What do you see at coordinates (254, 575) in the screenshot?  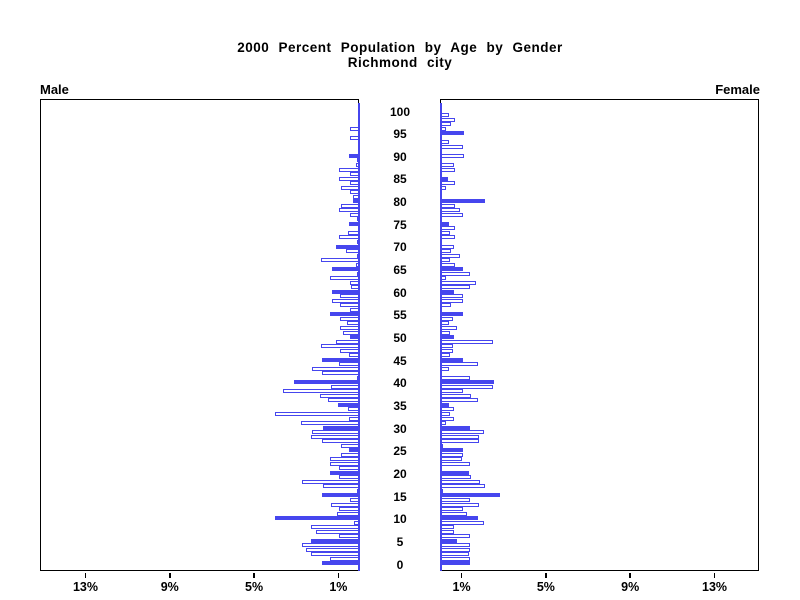 I see `pct-tick-male-5%` at bounding box center [254, 575].